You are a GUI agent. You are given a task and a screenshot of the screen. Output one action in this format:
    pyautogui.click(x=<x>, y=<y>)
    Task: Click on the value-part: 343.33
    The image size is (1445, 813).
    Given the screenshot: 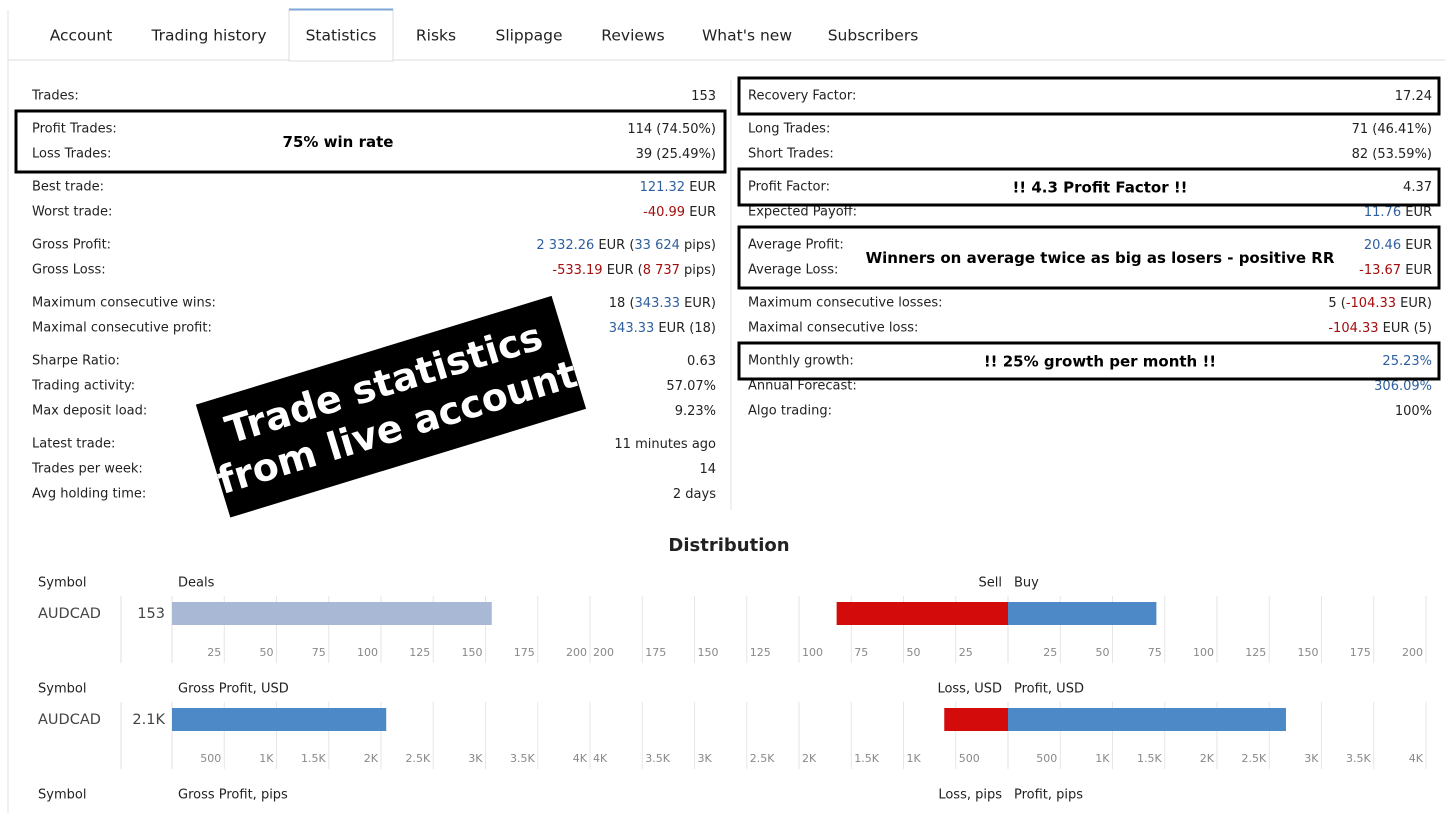 What is the action you would take?
    pyautogui.click(x=658, y=303)
    